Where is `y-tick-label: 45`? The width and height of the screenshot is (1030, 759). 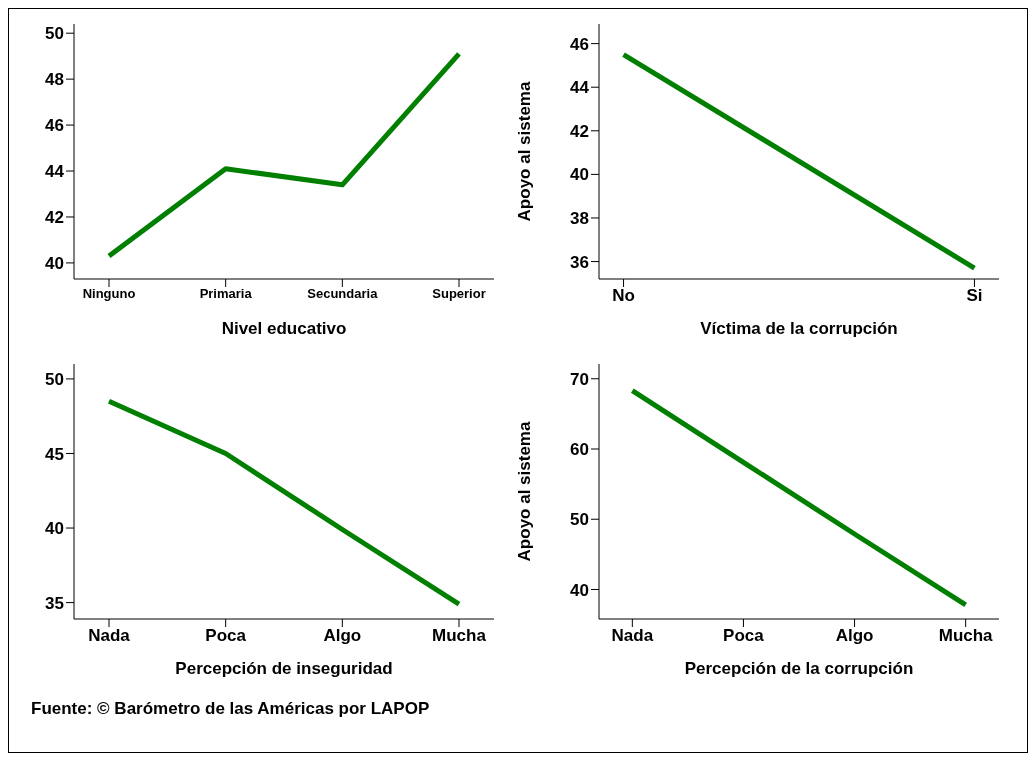
y-tick-label: 45 is located at coordinates (54, 454).